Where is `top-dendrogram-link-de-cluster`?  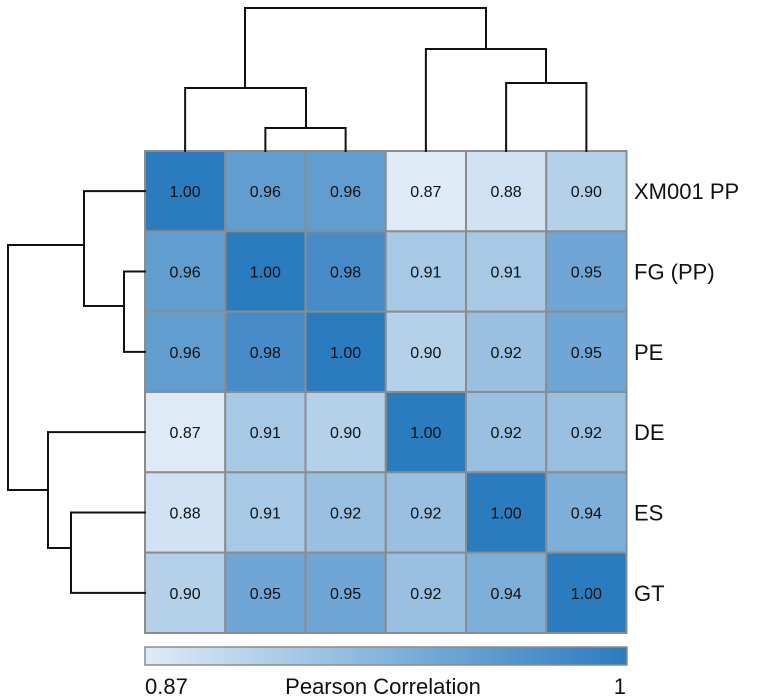 top-dendrogram-link-de-cluster is located at coordinates (485, 100).